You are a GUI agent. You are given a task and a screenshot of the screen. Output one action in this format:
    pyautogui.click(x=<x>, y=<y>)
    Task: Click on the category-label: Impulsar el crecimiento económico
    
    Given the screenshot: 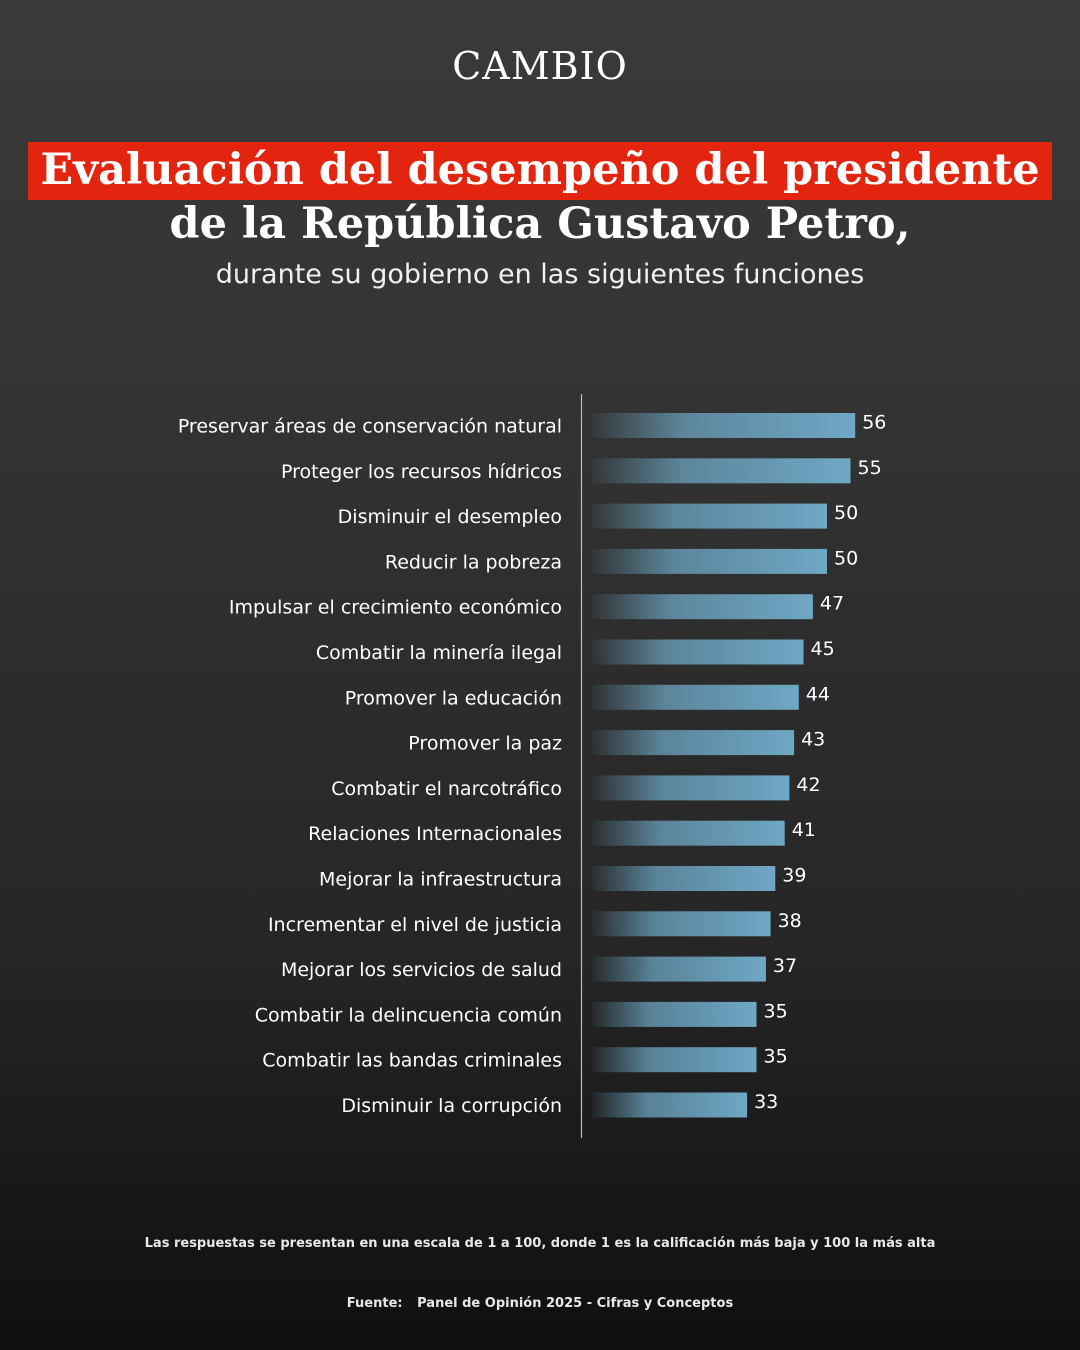 What is the action you would take?
    pyautogui.click(x=395, y=608)
    